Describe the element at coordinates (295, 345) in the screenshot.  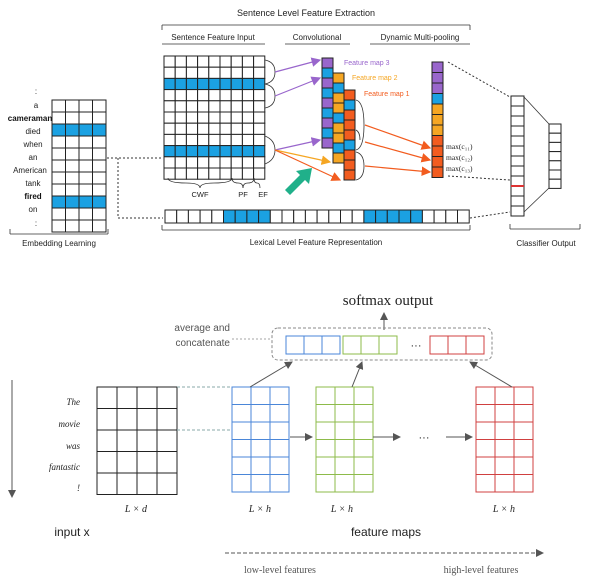
I see `concat-blue-cell` at that location.